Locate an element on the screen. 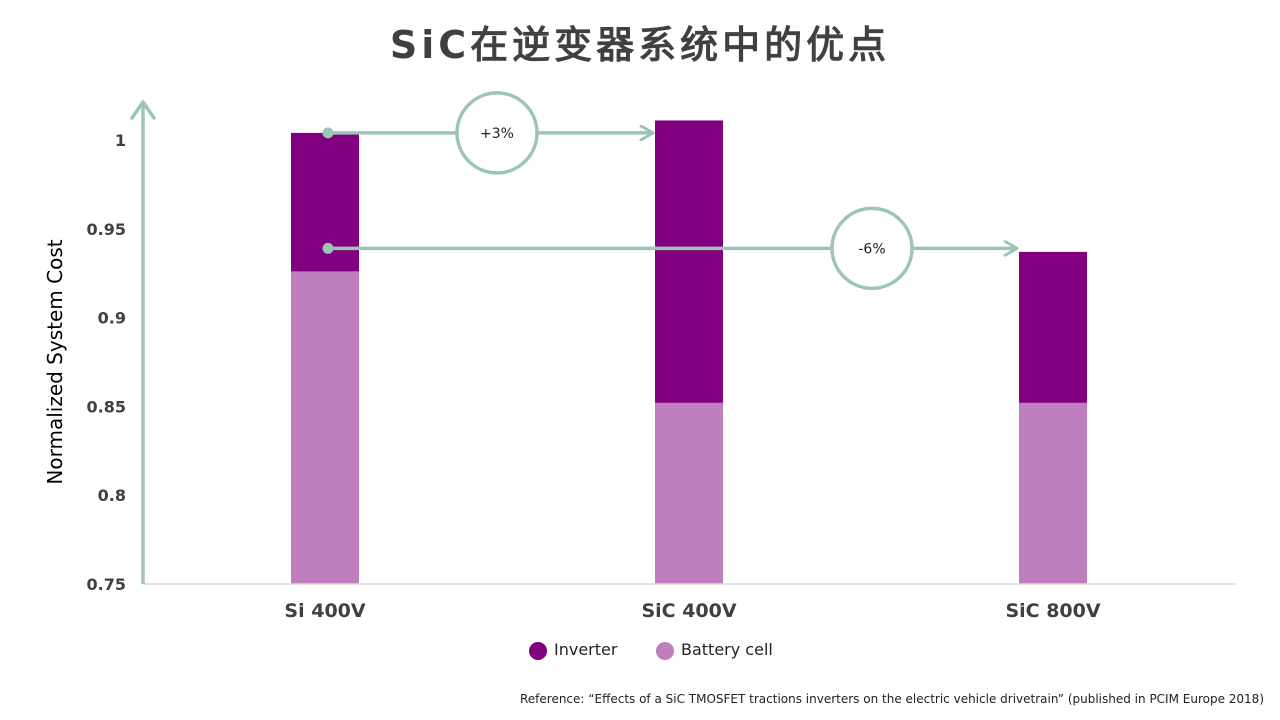 Image resolution: width=1280 pixels, height=720 pixels. y-tick-label: 0.75 is located at coordinates (106, 584).